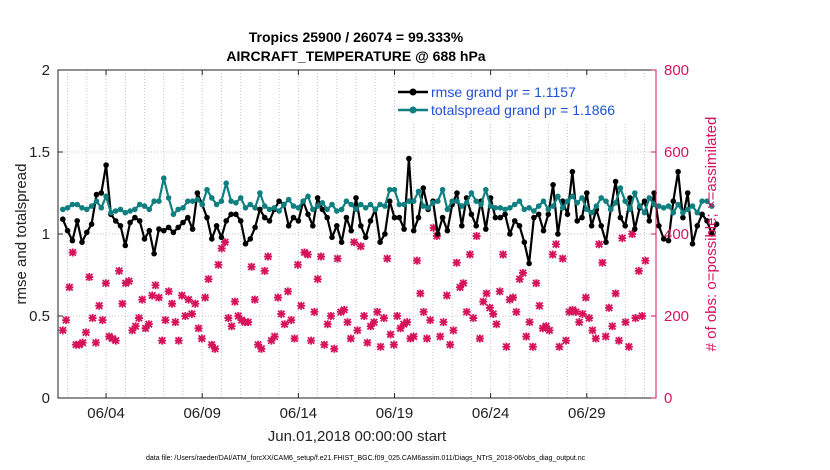 This screenshot has width=830, height=470. What do you see at coordinates (355, 56) in the screenshot?
I see `chart-title-line2: AIRCRAFT_TEMPERATURE @ 688 hPa` at bounding box center [355, 56].